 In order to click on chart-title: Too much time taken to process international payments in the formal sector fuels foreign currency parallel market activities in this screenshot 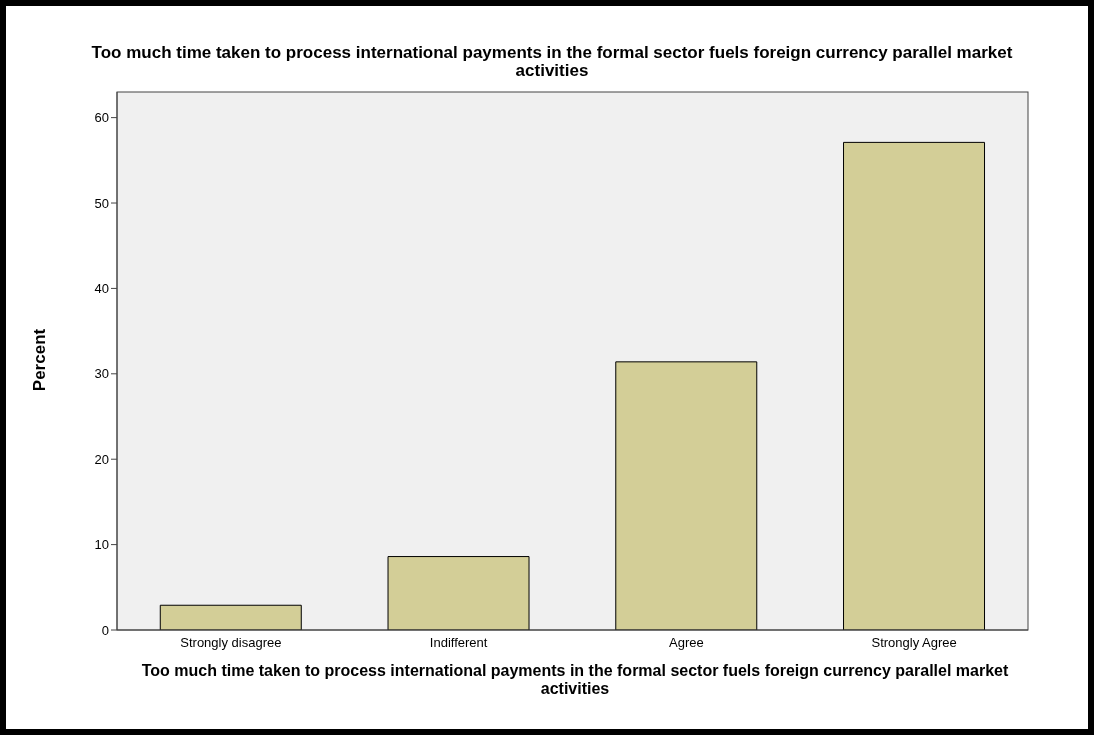, I will do `click(552, 61)`.